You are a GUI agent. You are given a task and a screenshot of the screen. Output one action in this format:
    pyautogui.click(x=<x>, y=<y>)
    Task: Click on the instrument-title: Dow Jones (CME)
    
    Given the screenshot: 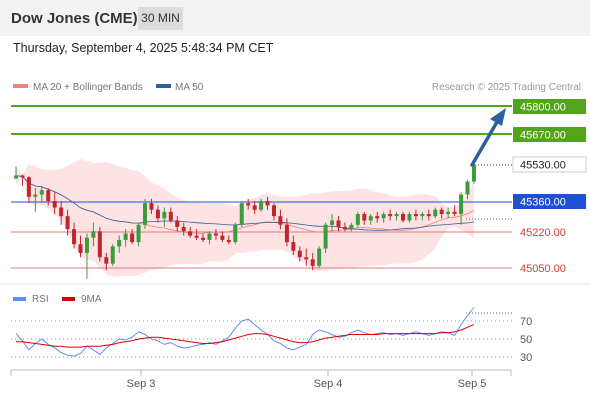 What is the action you would take?
    pyautogui.click(x=74, y=18)
    